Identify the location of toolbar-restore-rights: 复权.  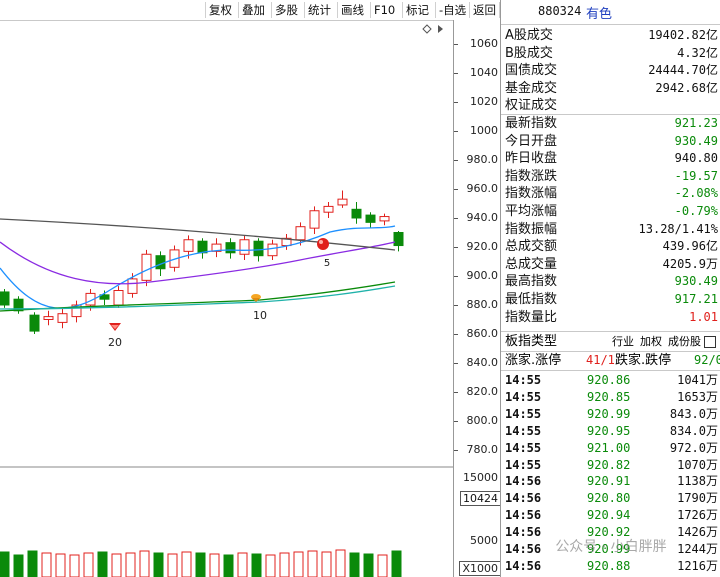
(220, 10).